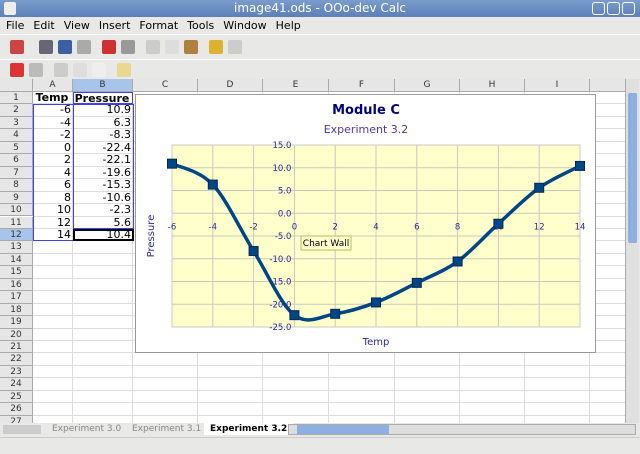 This screenshot has height=454, width=640. I want to click on data-table-icon, so click(124, 69).